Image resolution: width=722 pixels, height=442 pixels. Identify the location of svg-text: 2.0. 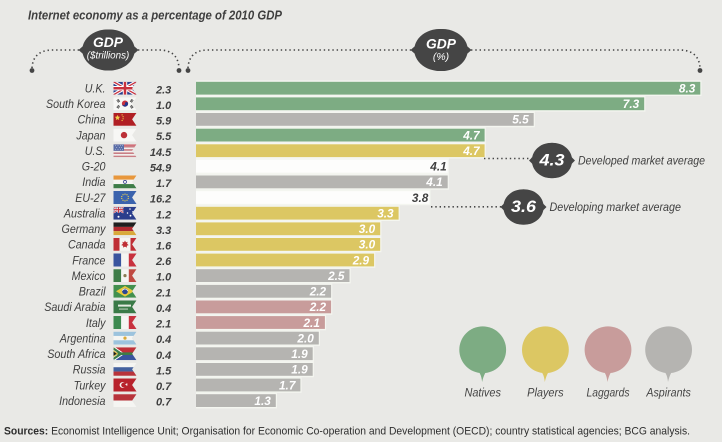
(305, 338).